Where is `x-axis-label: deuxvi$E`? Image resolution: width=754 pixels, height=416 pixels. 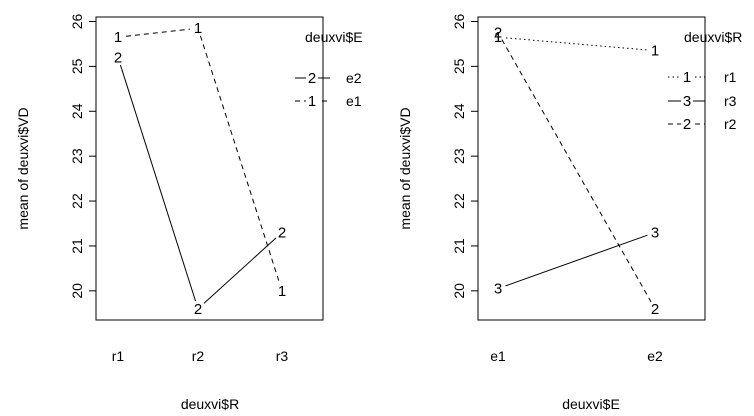
x-axis-label: deuxvi$E is located at coordinates (591, 403).